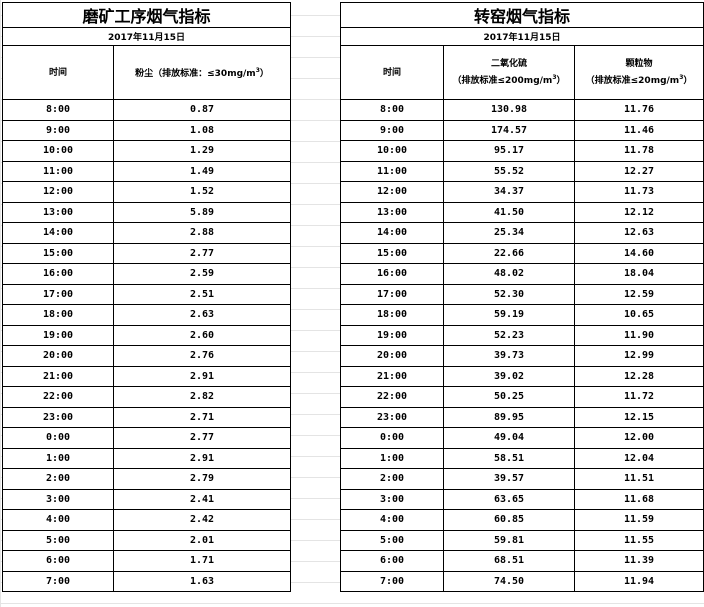 This screenshot has width=704, height=607. I want to click on particulate-value-cell: 12.12, so click(638, 212).